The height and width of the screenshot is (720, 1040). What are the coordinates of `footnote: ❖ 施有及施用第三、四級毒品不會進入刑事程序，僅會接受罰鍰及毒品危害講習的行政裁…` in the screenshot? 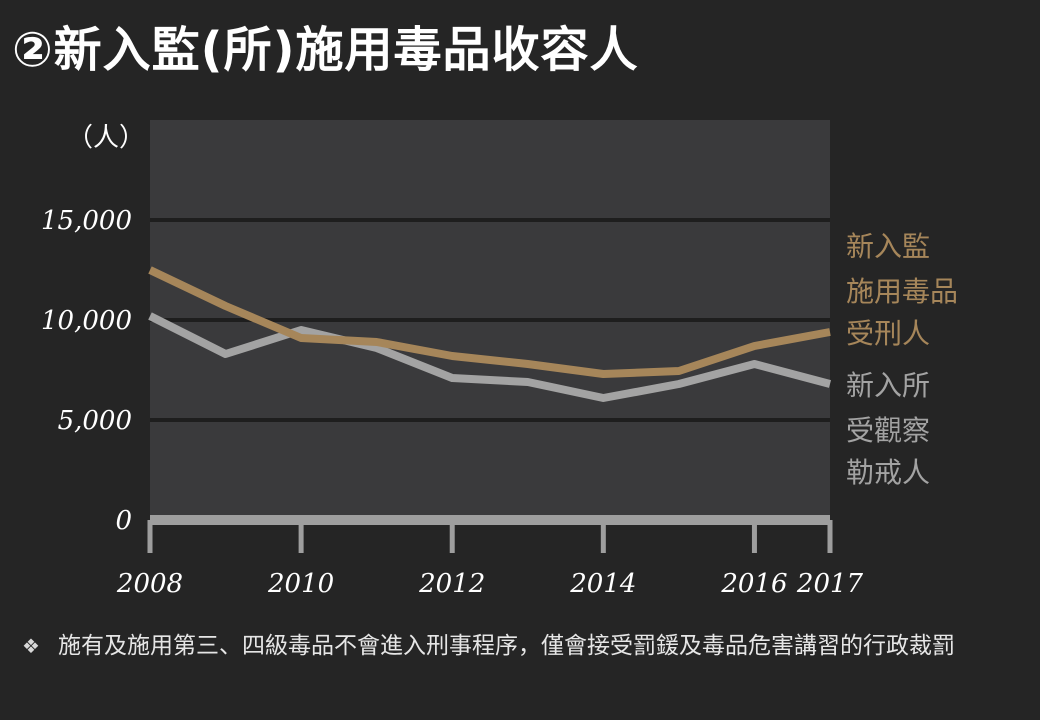 It's located at (517, 646).